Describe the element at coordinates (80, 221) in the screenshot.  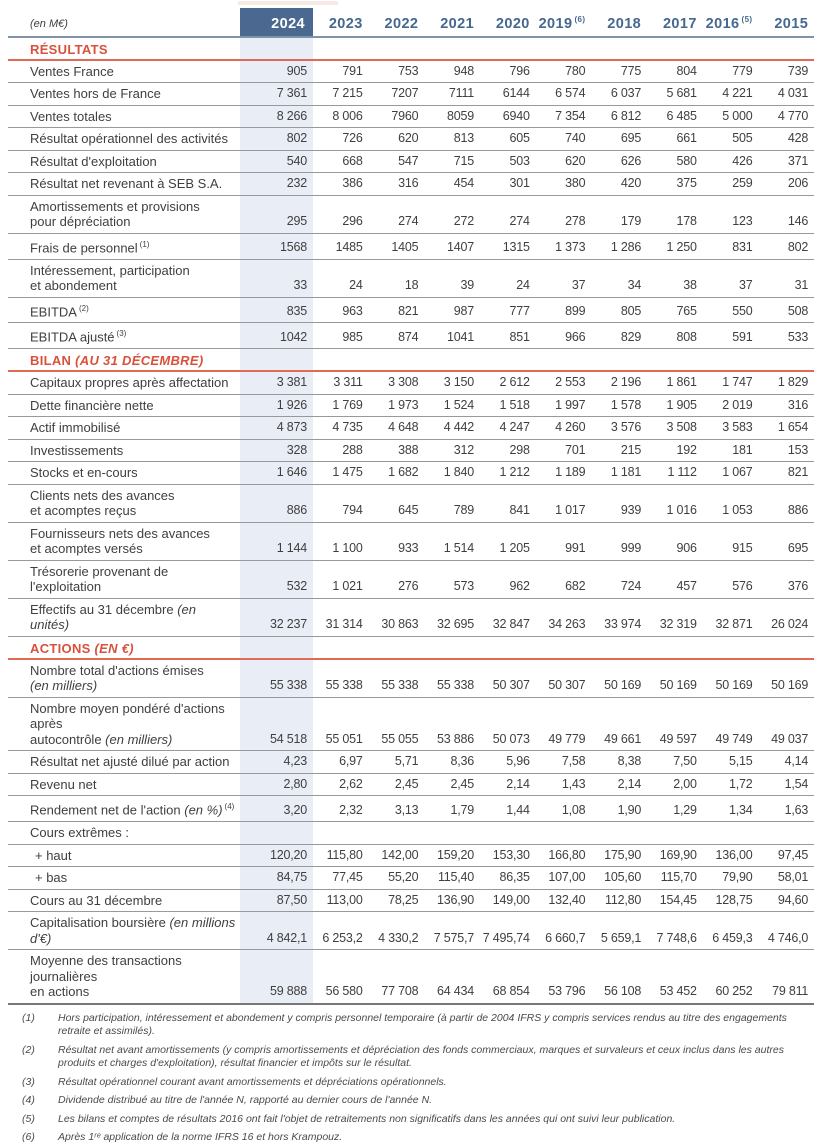
I see `label-text: pour dépréciation` at that location.